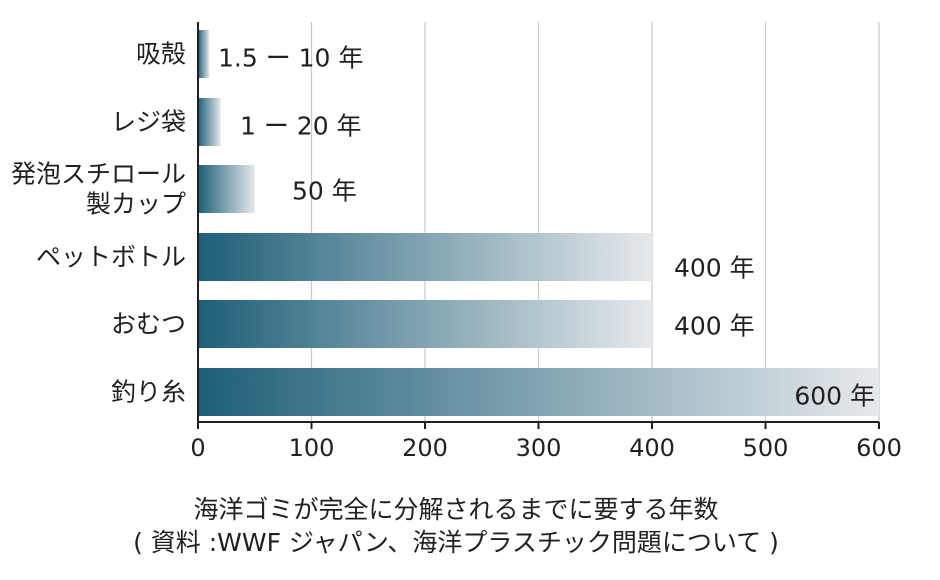 The width and height of the screenshot is (940, 580). What do you see at coordinates (290, 58) in the screenshot?
I see `value-label: 1.5 ー 10 年` at bounding box center [290, 58].